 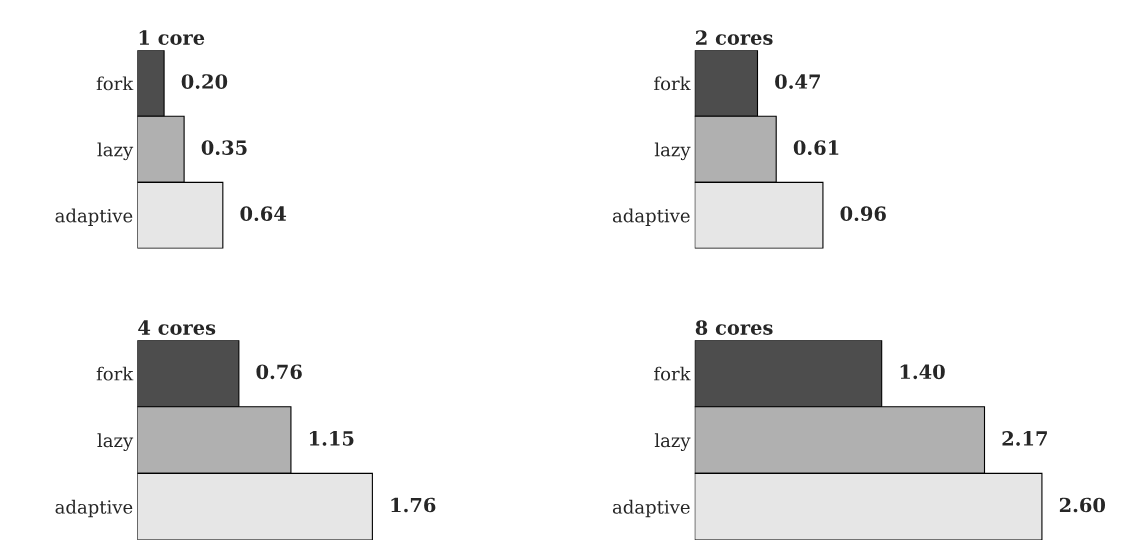 What do you see at coordinates (177, 327) in the screenshot?
I see `chart-title: 4 cores` at bounding box center [177, 327].